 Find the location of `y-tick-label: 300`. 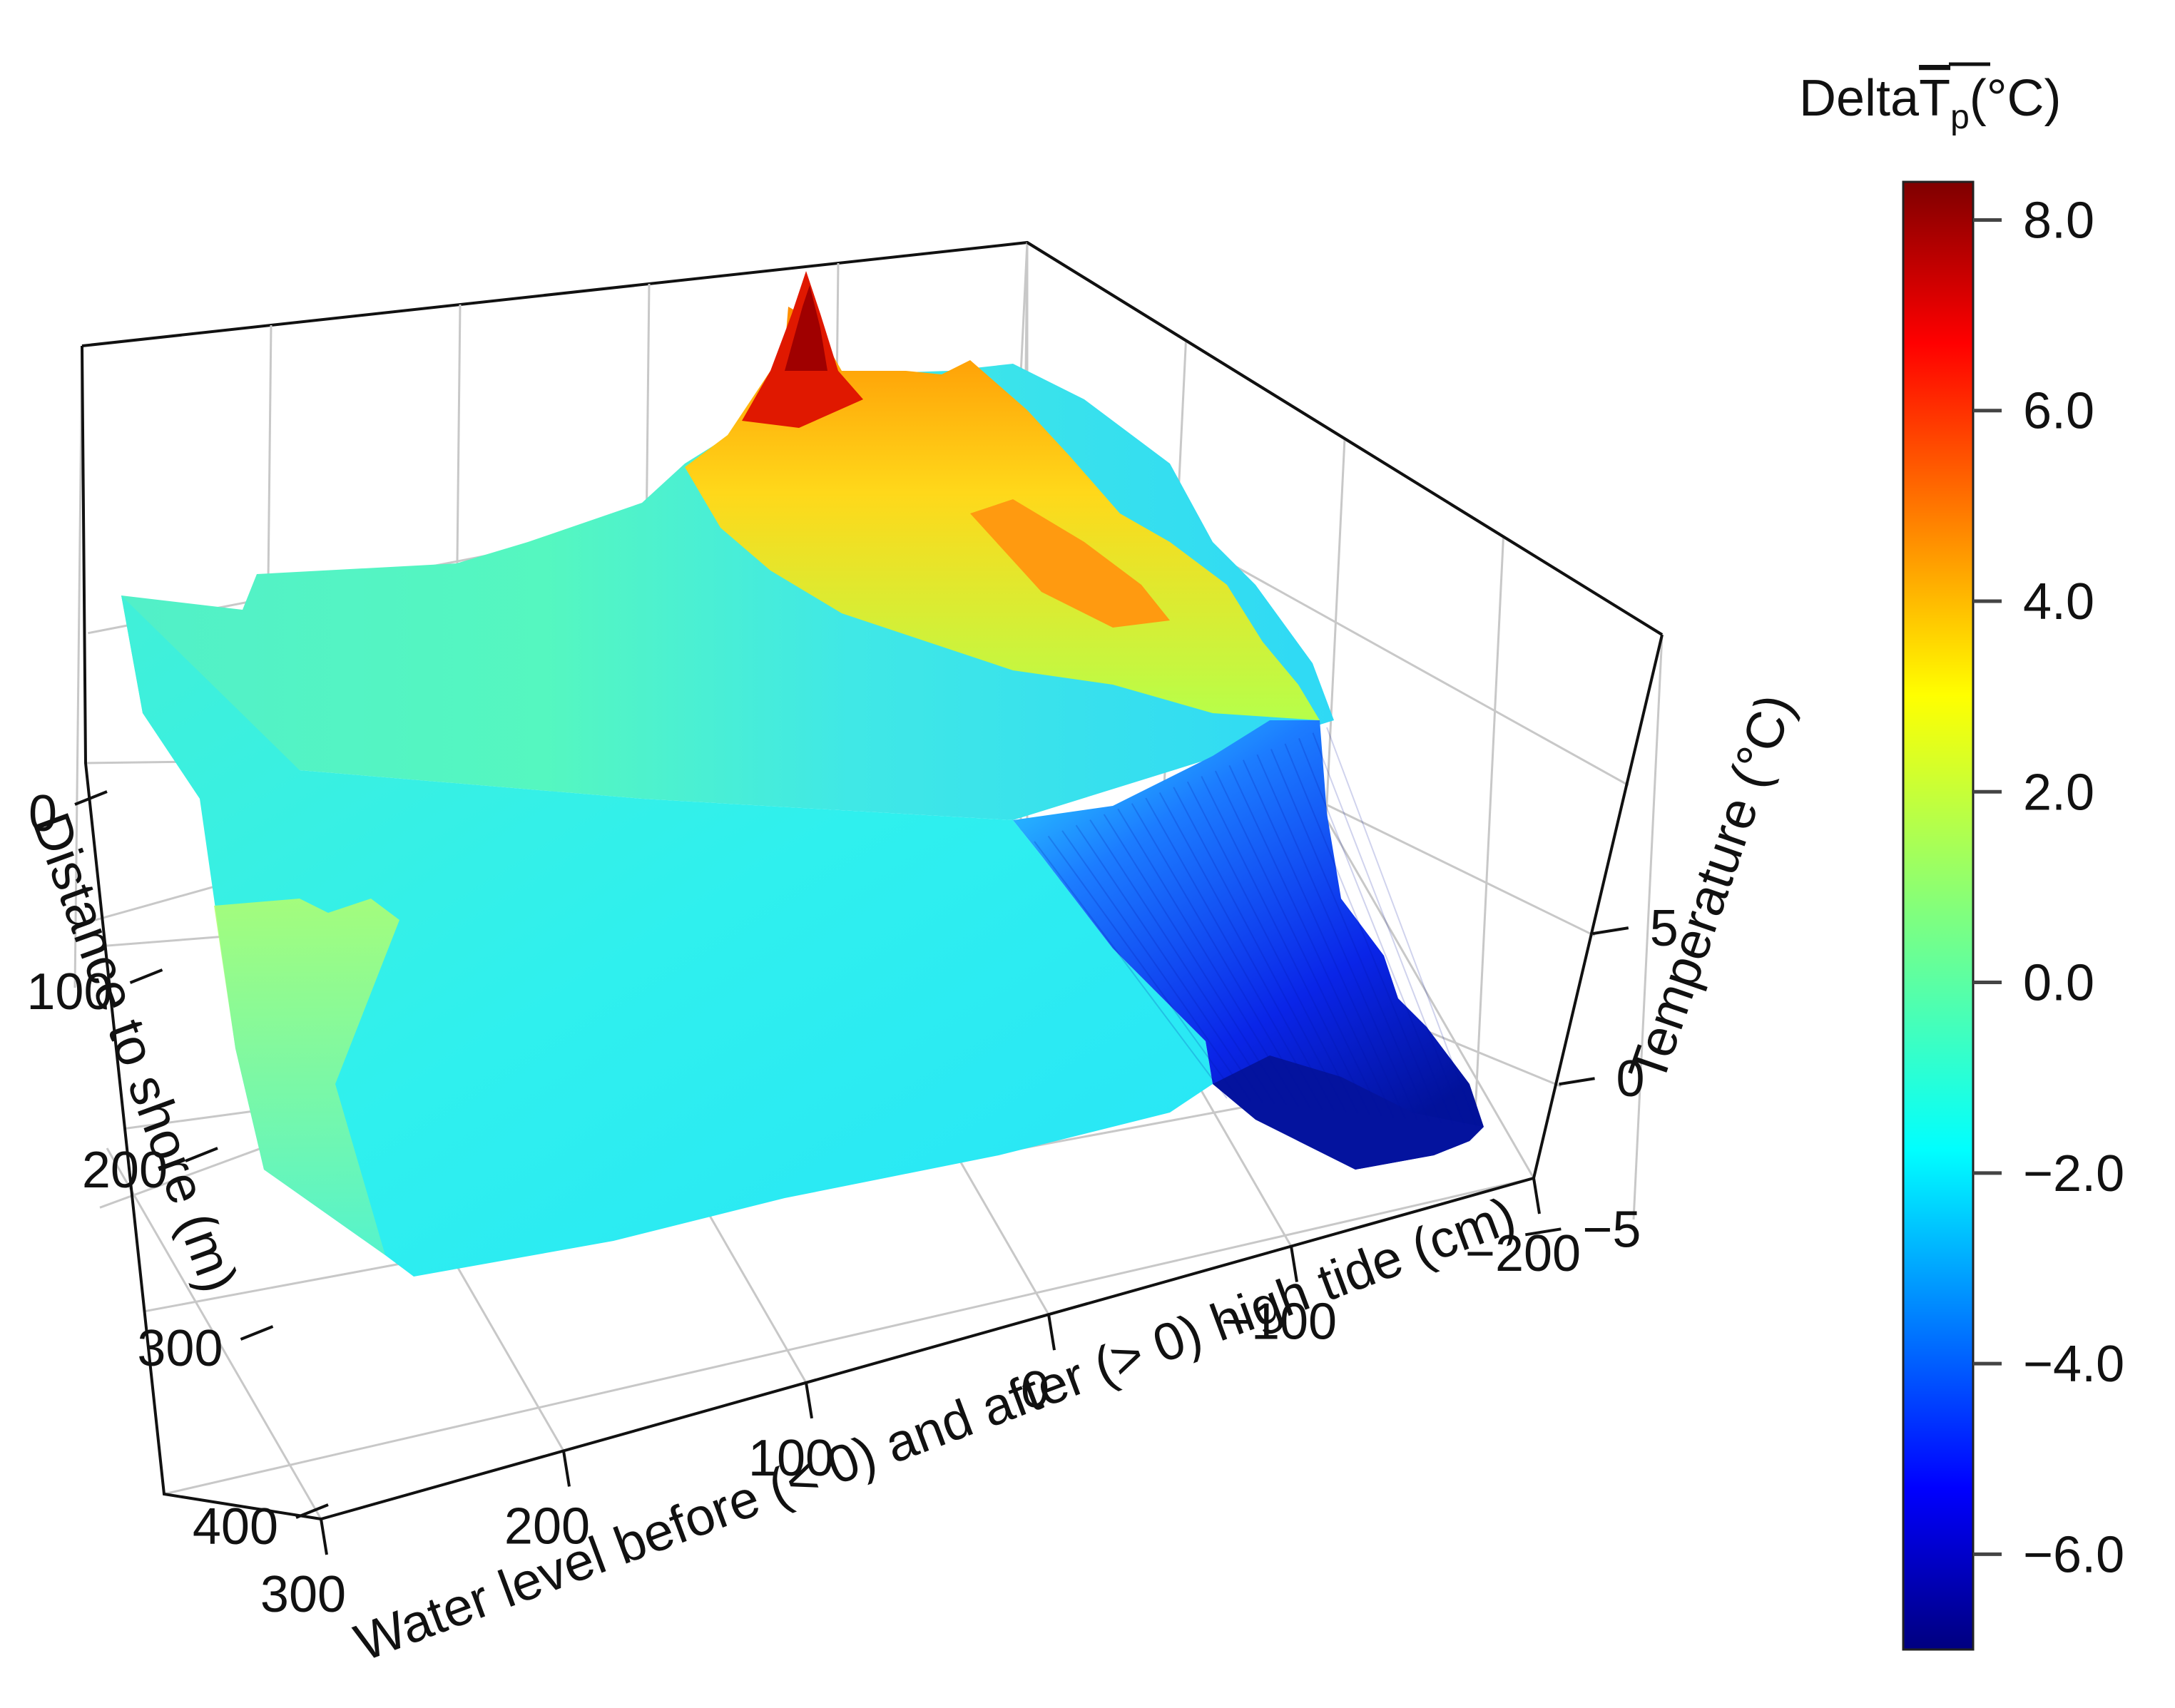

y-tick-label: 300 is located at coordinates (180, 1348).